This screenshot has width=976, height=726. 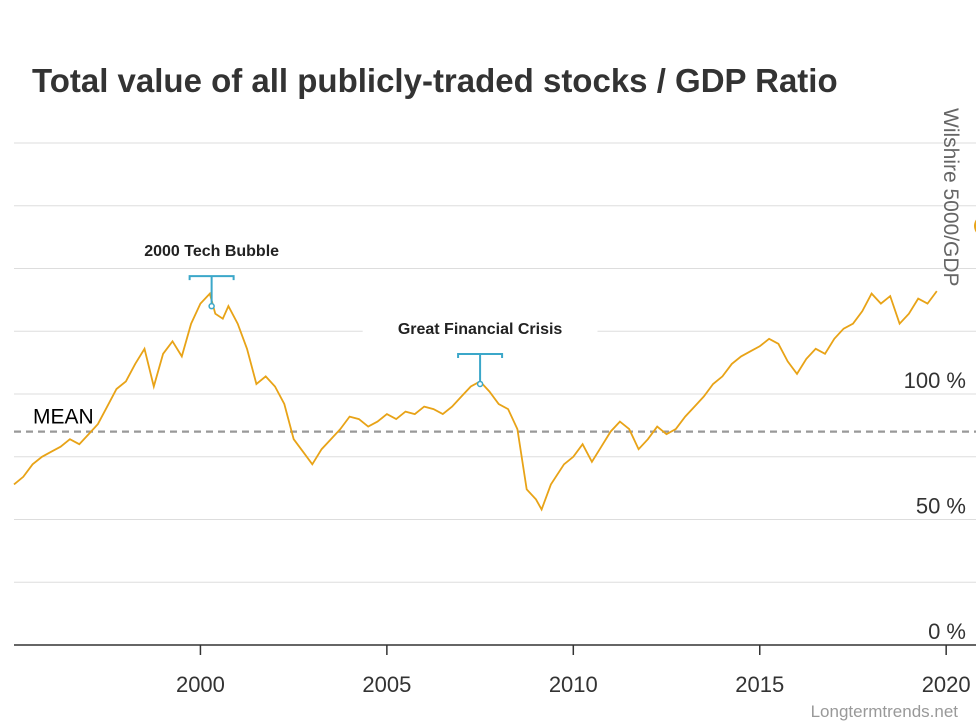 I want to click on y-axis-ticks: 0 % 50 % 100 %, so click(x=935, y=506).